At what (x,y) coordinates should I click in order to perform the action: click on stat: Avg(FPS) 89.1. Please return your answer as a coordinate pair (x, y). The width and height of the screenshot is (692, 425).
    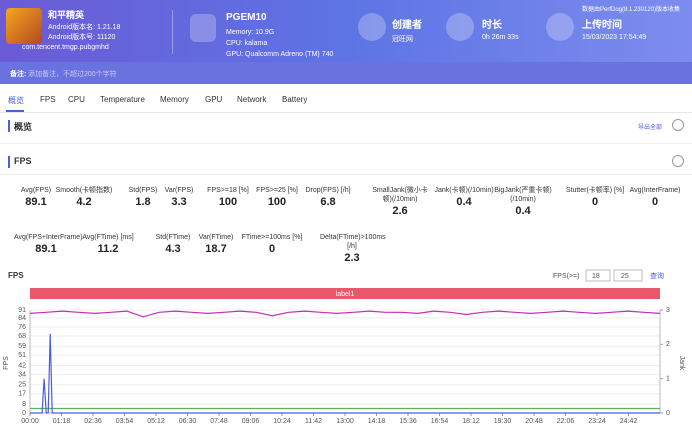
    Looking at the image, I should click on (36, 197).